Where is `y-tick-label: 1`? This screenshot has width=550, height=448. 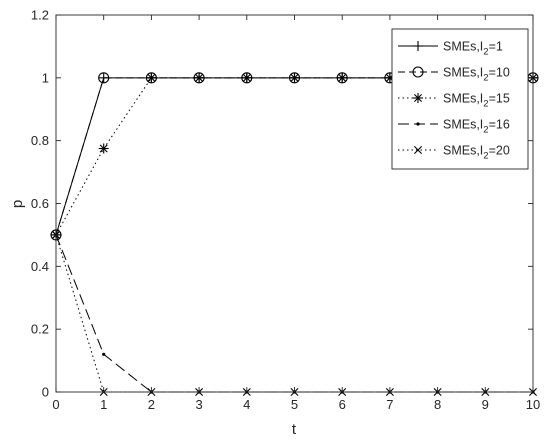
y-tick-label: 1 is located at coordinates (45, 77).